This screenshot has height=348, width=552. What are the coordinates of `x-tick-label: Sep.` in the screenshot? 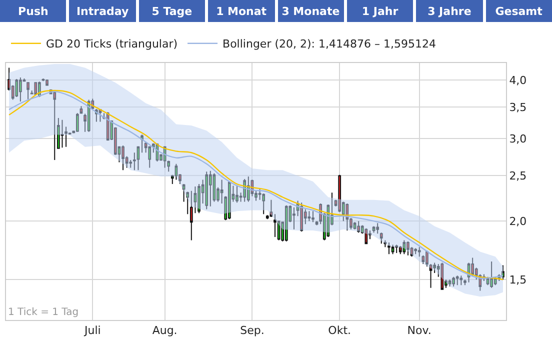 It's located at (252, 331).